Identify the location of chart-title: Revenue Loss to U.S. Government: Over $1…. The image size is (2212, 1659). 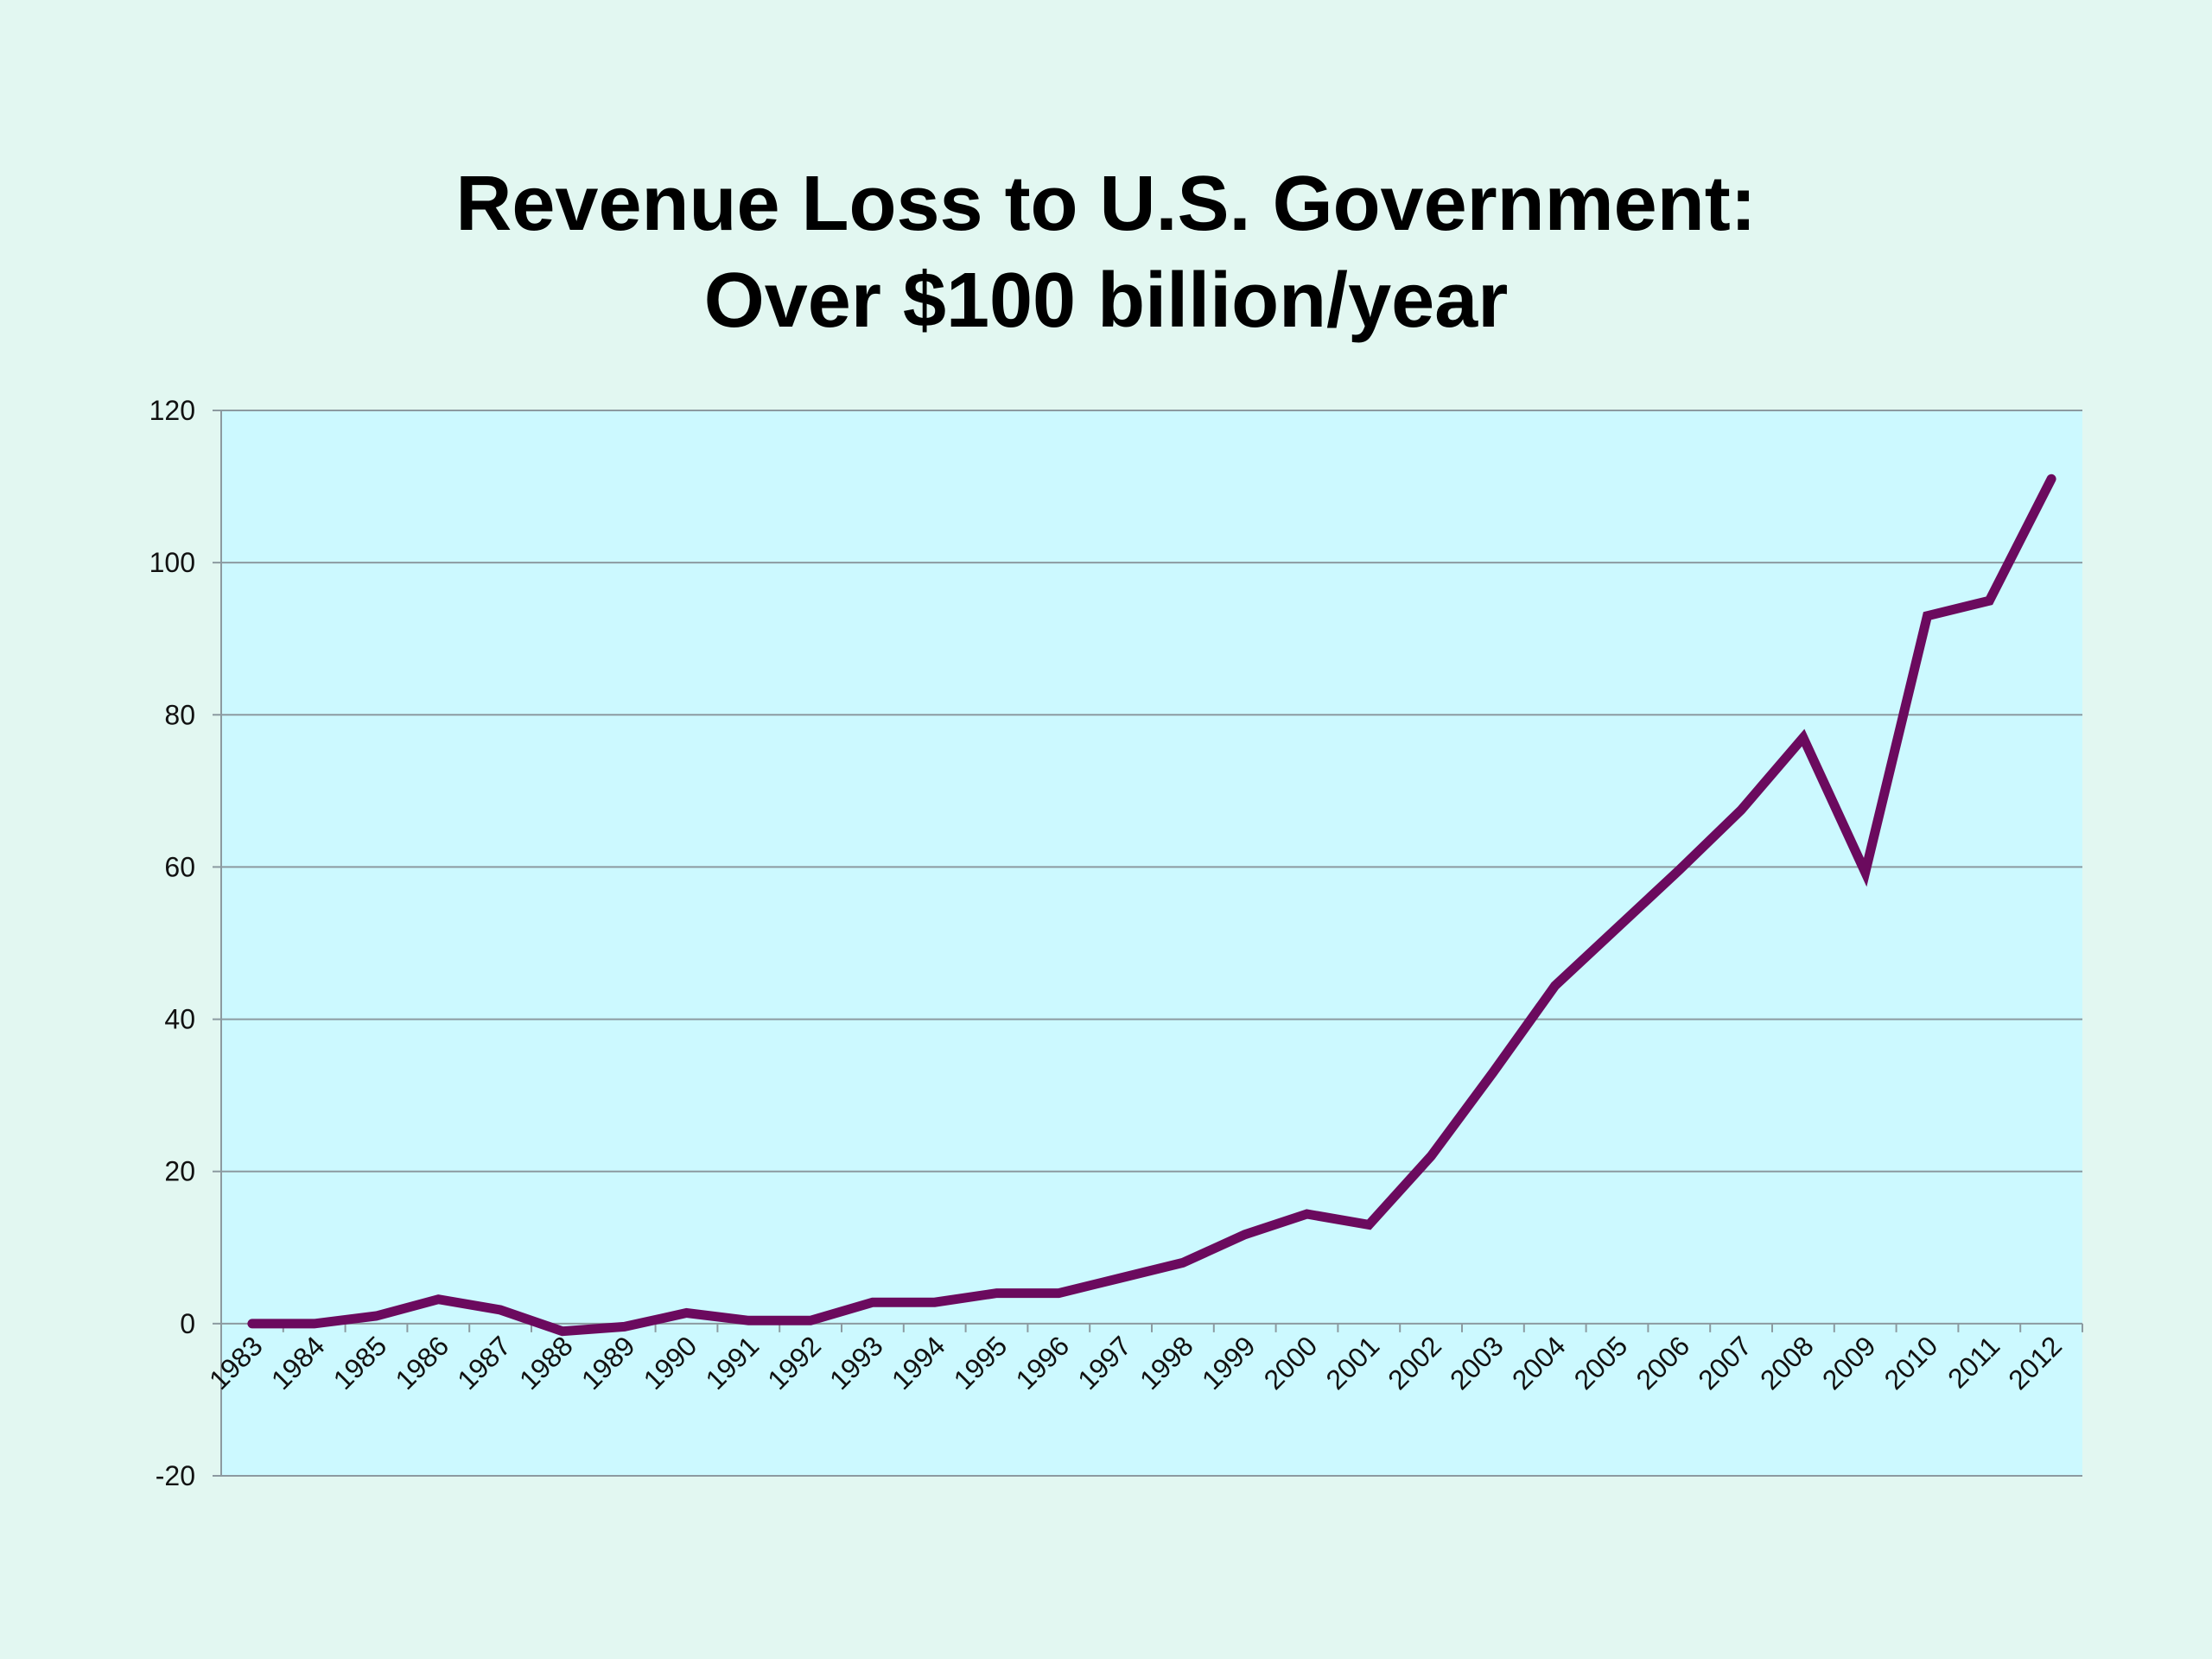
(1106, 252).